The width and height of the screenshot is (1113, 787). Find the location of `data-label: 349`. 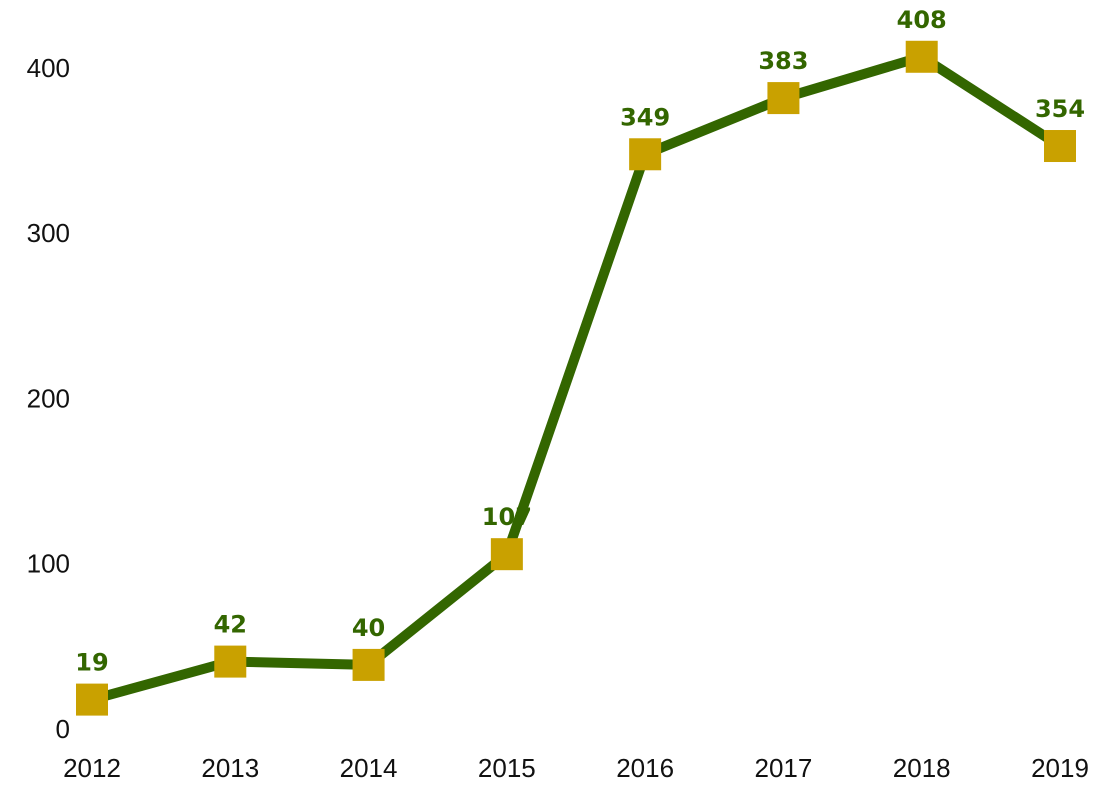

data-label: 349 is located at coordinates (645, 117).